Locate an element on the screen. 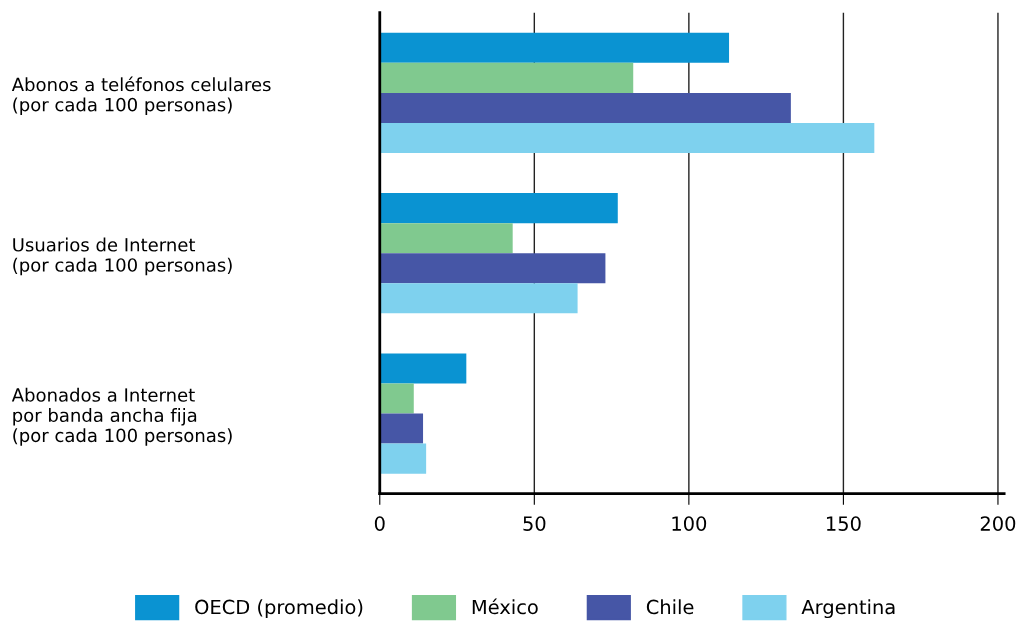  x-tick-label: 200 is located at coordinates (998, 523).